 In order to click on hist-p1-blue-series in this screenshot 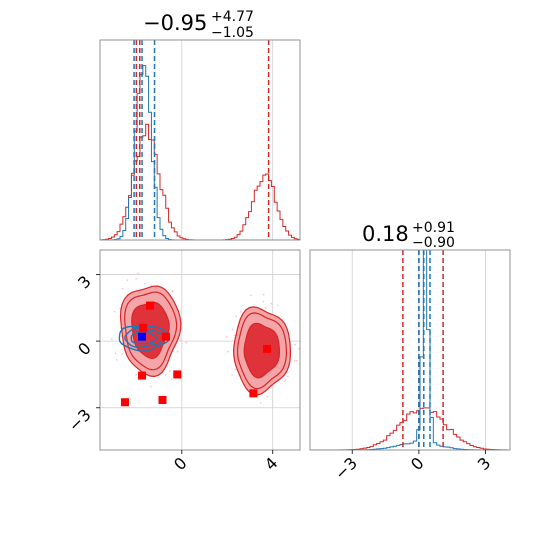, I will do `click(200, 152)`.